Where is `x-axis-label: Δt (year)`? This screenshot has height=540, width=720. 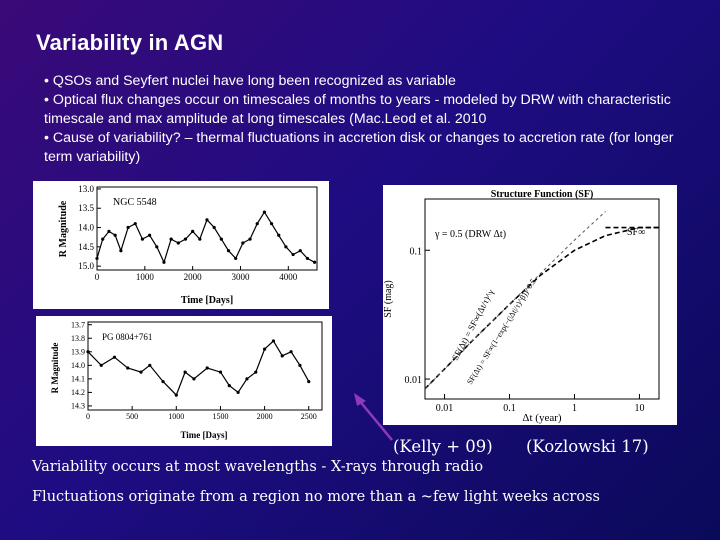
x-axis-label: Δt (year) is located at coordinates (541, 418).